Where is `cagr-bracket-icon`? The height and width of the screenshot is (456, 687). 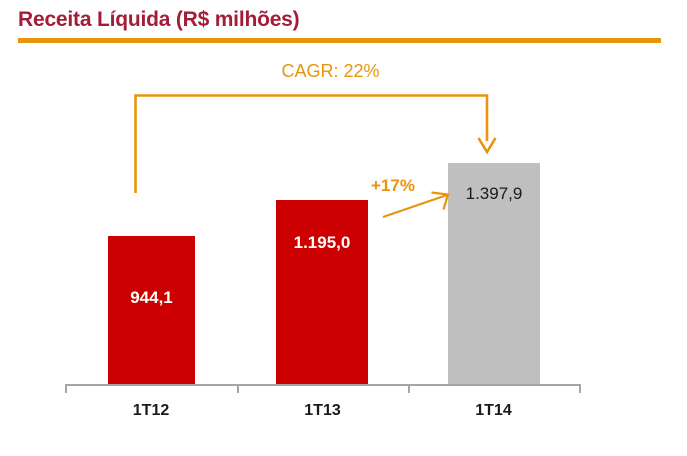 cagr-bracket-icon is located at coordinates (311, 143).